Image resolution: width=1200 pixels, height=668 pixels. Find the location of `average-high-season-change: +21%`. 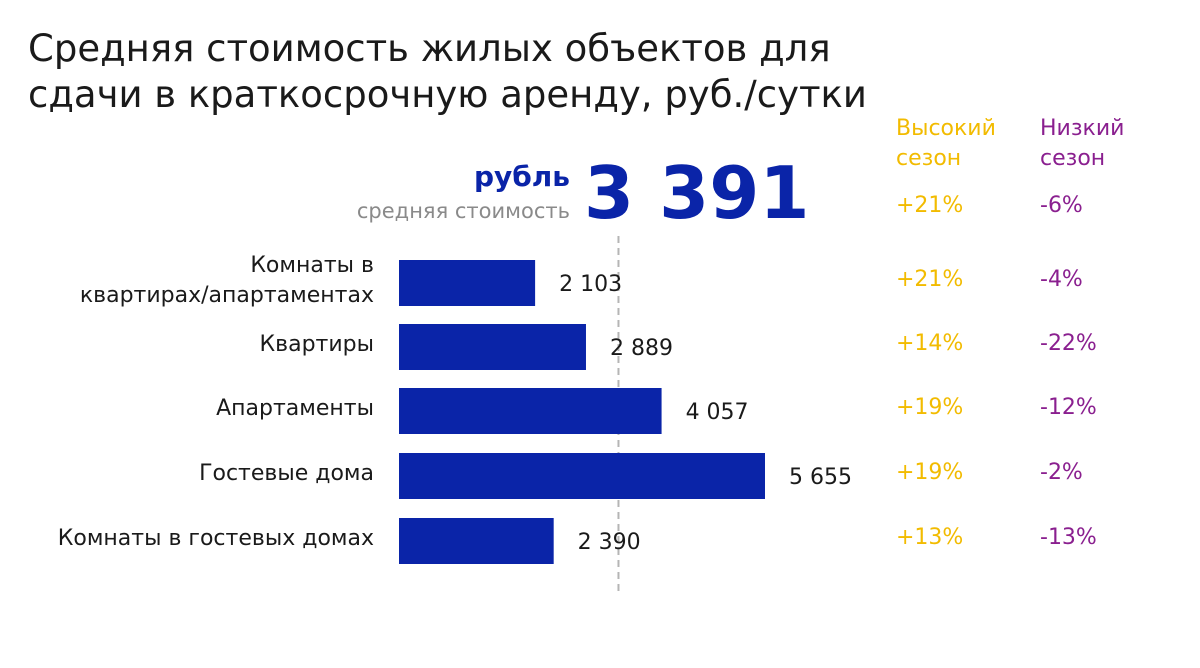

average-high-season-change: +21% is located at coordinates (930, 205).